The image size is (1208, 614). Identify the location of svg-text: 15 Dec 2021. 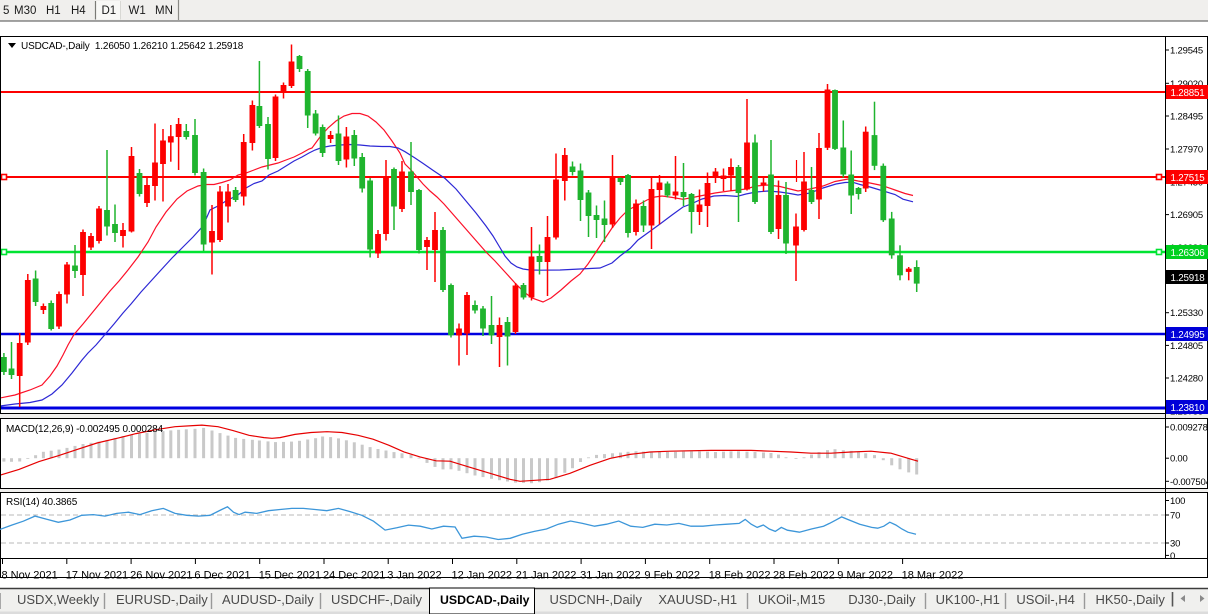
(290, 576).